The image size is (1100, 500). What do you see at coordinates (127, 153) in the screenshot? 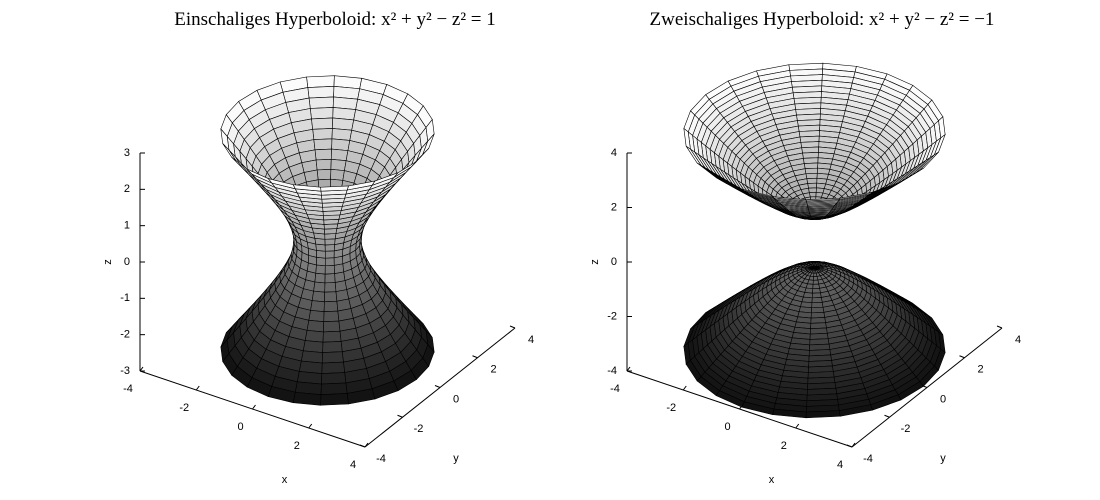
I see `z-tick-label: 3` at bounding box center [127, 153].